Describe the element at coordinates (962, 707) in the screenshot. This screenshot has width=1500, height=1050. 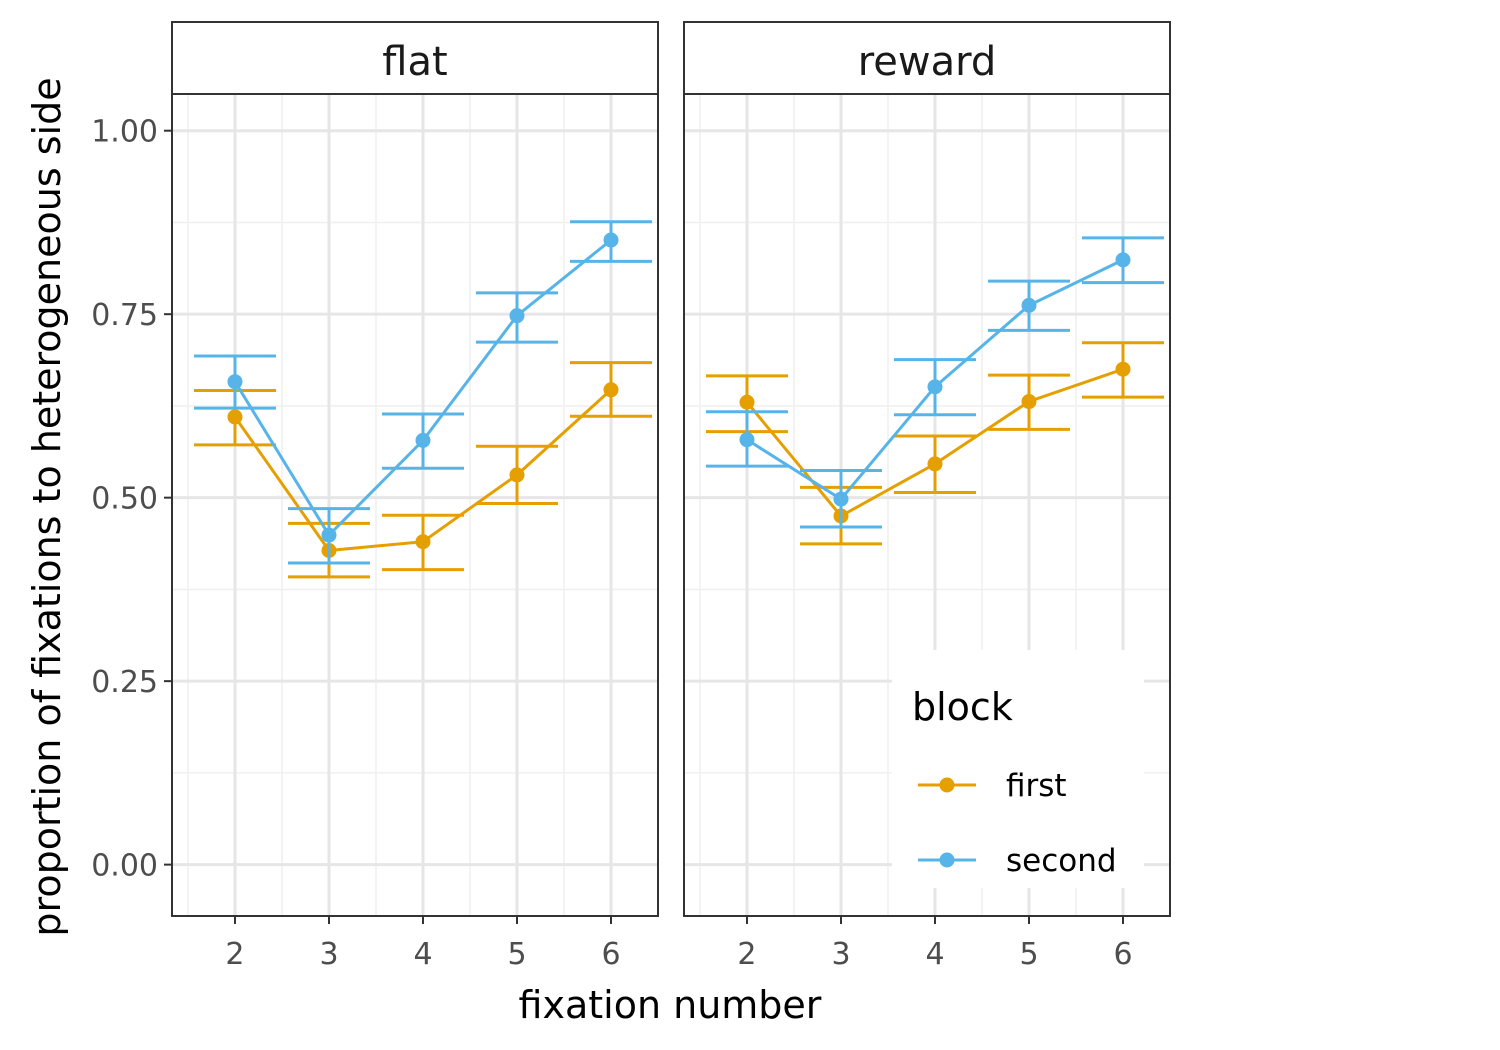
I see `legend-title: block` at that location.